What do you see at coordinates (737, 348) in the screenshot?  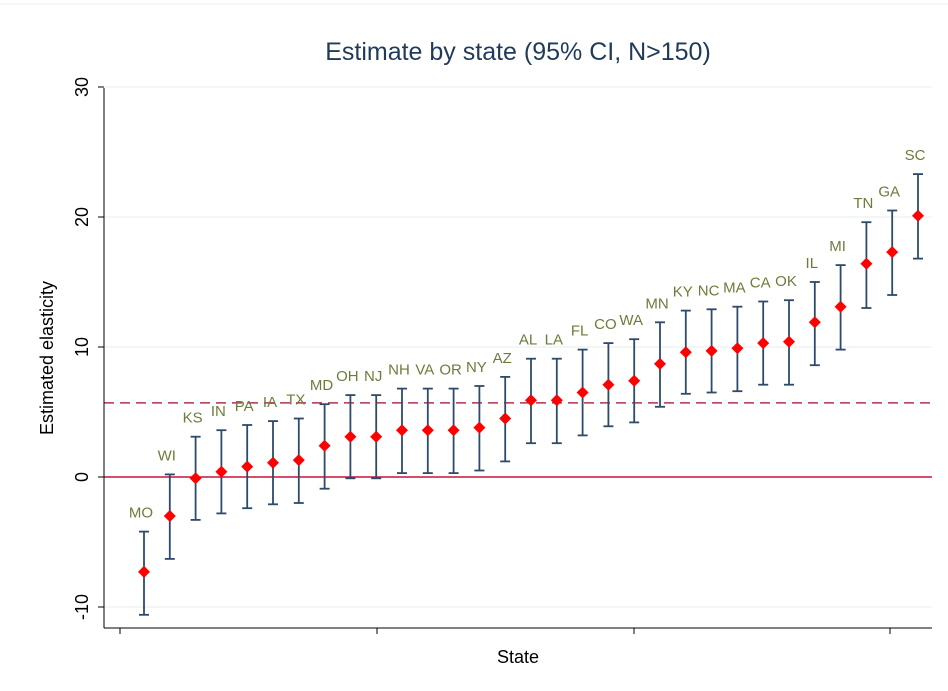 I see `point-ma` at bounding box center [737, 348].